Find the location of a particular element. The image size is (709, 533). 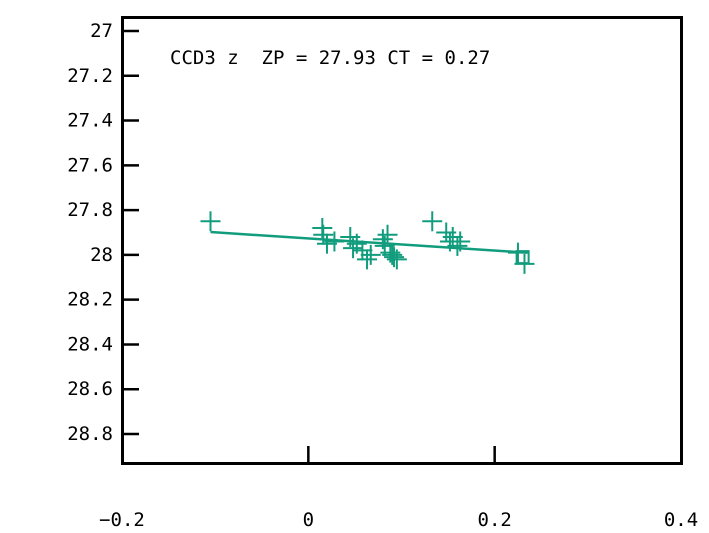

x-axis: −0.2 0 0.2 0.4 is located at coordinates (398, 488).